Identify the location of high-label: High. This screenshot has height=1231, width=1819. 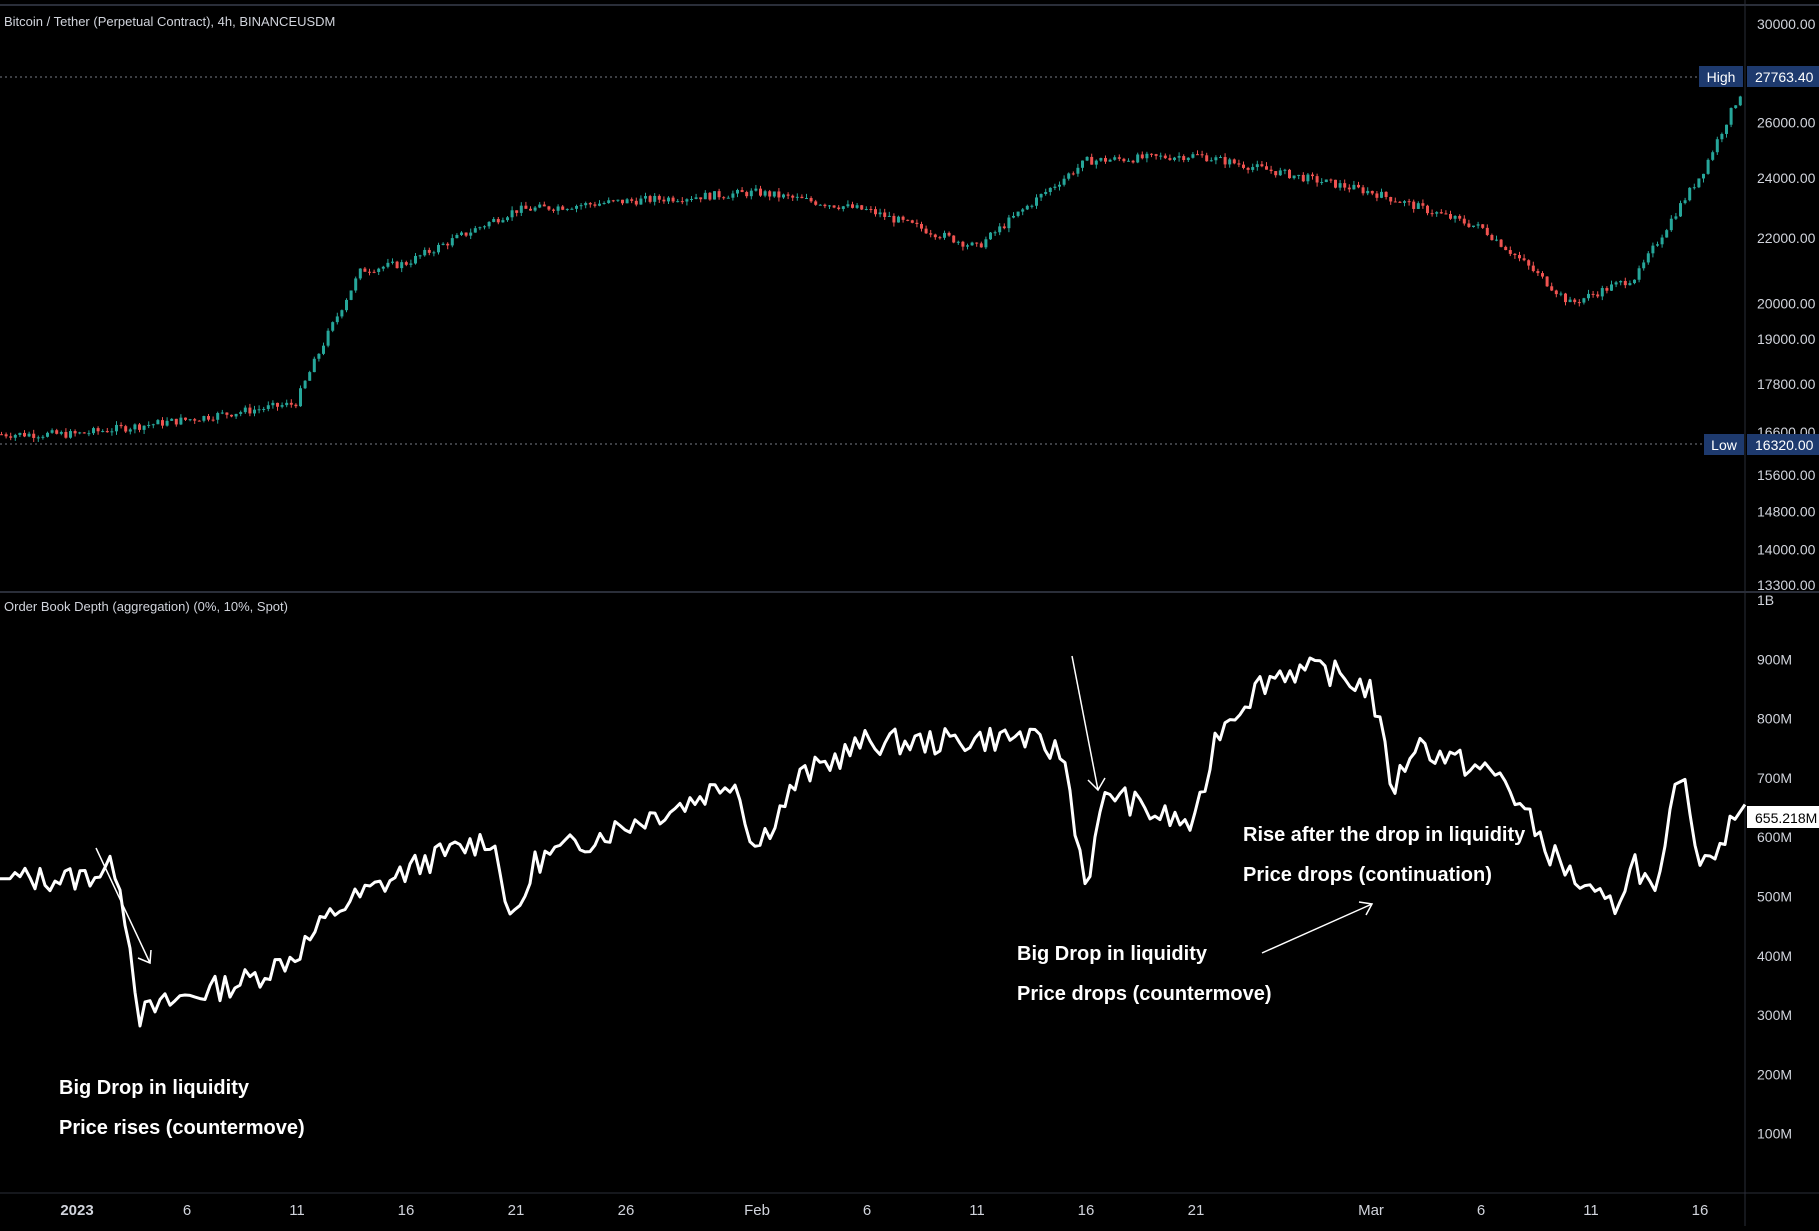
(1721, 77).